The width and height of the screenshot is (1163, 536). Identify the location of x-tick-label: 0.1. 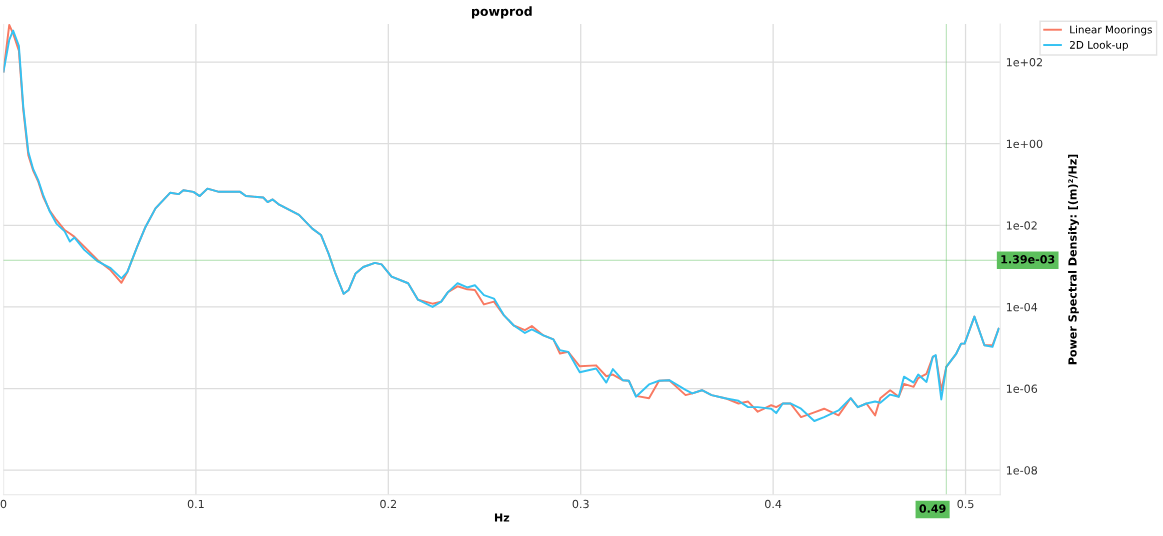
(195, 504).